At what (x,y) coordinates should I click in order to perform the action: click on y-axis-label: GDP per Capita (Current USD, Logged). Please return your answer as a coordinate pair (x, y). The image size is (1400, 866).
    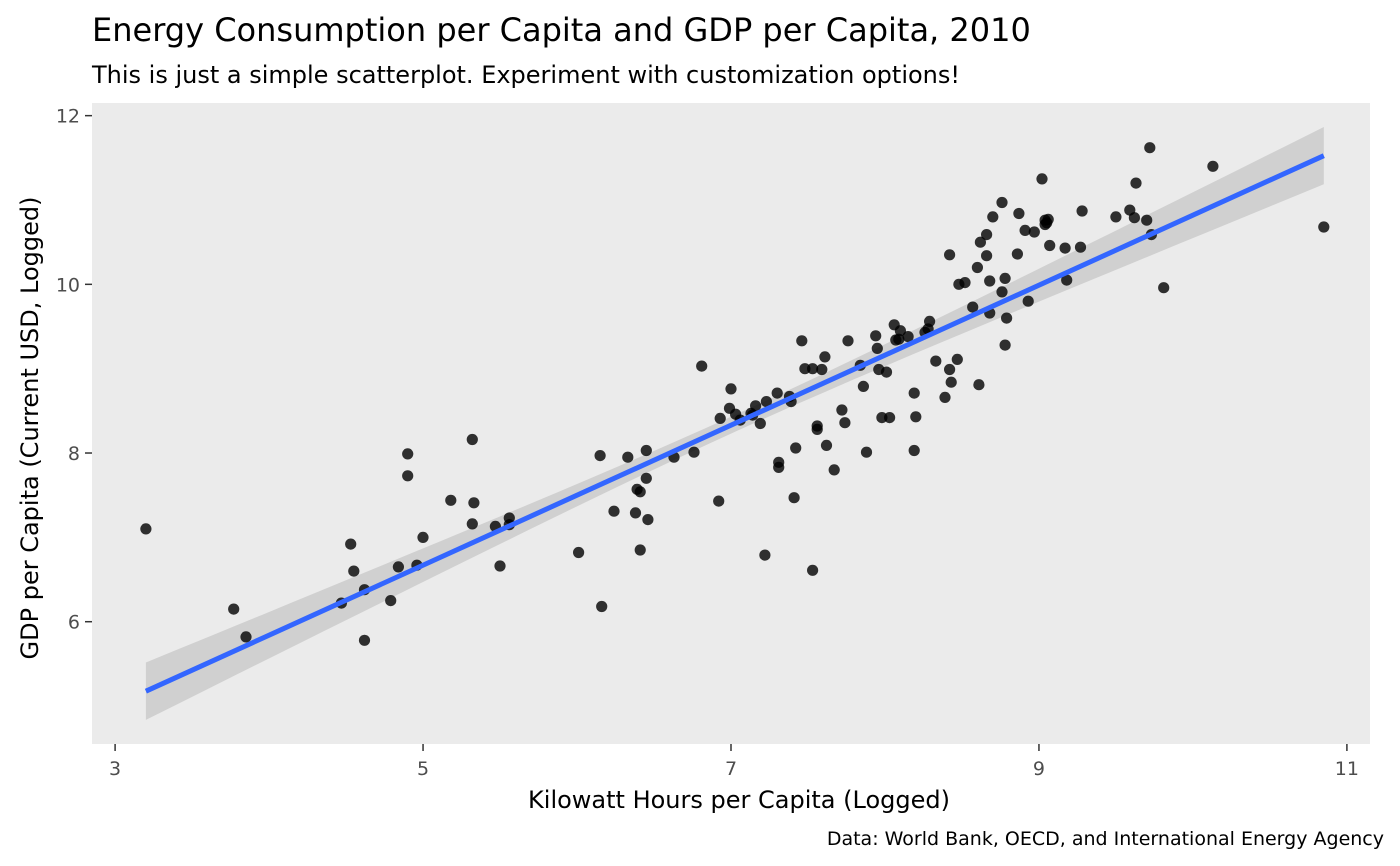
    Looking at the image, I should click on (30, 428).